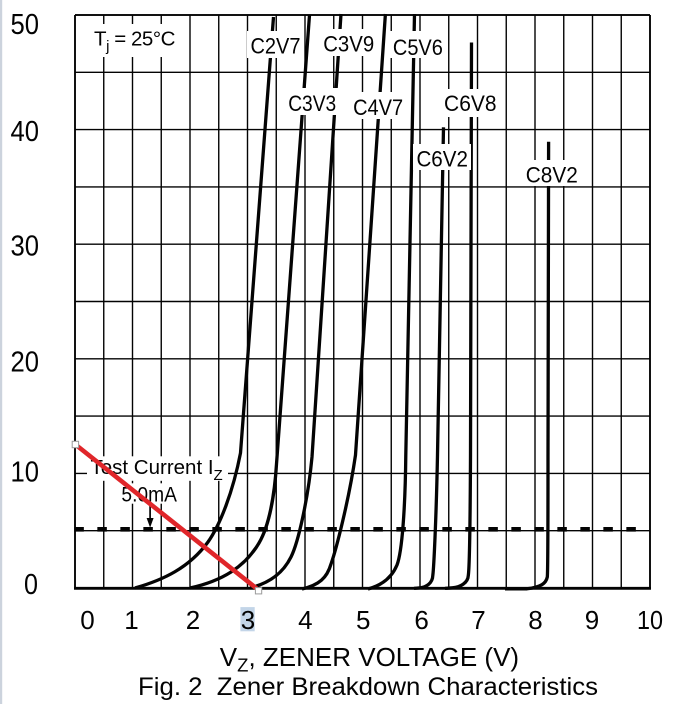 This screenshot has height=704, width=692. I want to click on svg-text: C3V9, so click(348, 44).